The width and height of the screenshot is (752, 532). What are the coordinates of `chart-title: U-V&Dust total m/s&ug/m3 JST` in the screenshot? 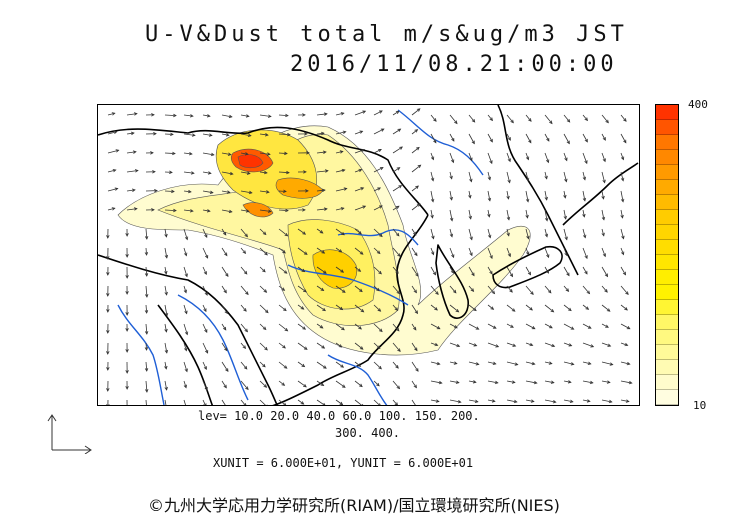 It's located at (386, 34).